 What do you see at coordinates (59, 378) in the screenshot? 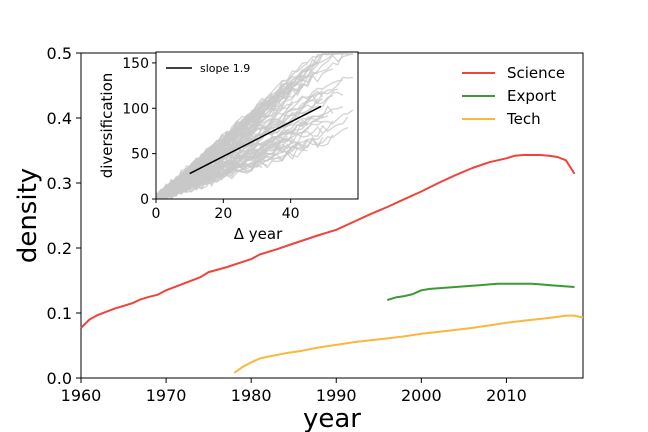
I see `y-tick-label: 0.0` at bounding box center [59, 378].